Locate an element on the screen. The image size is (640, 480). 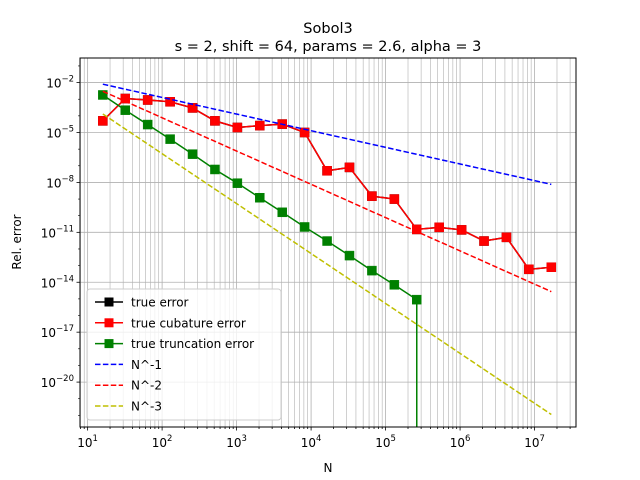
legend-label: N^-1 is located at coordinates (146, 365).